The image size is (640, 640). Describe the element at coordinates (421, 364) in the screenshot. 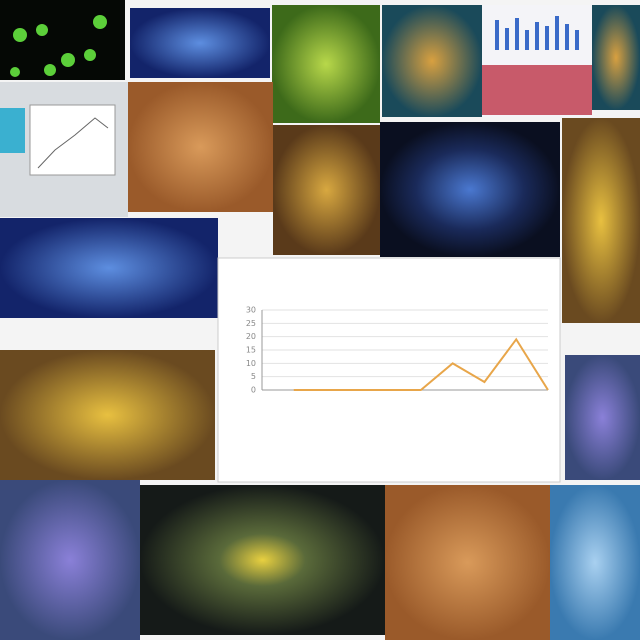

I see `line` at that location.